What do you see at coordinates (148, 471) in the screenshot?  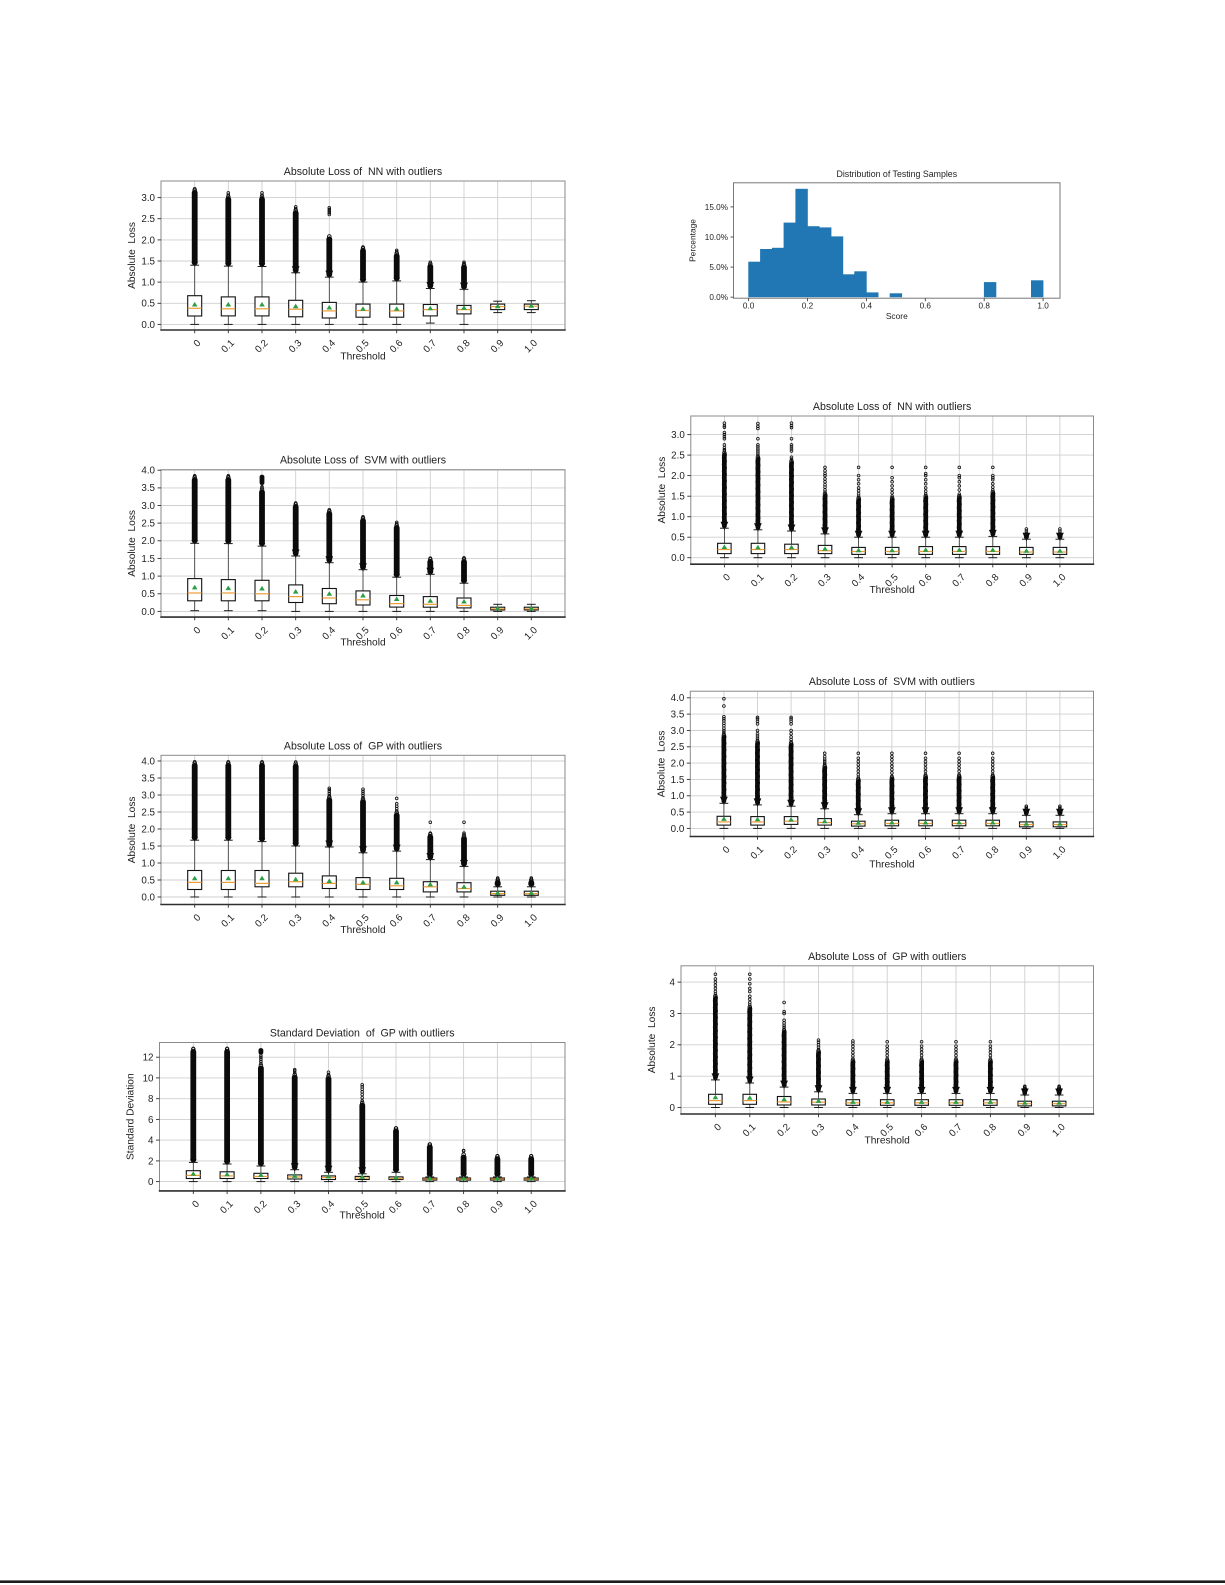 I see `svg-text: 4.0` at bounding box center [148, 471].